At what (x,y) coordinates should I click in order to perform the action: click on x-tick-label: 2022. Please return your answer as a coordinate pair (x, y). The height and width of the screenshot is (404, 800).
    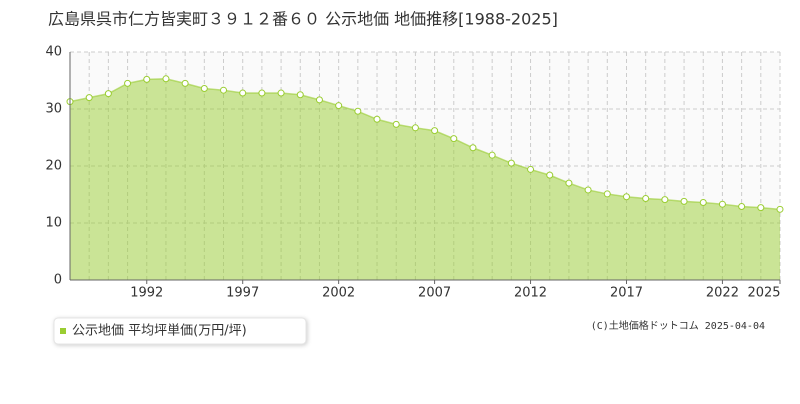
    Looking at the image, I should click on (722, 293).